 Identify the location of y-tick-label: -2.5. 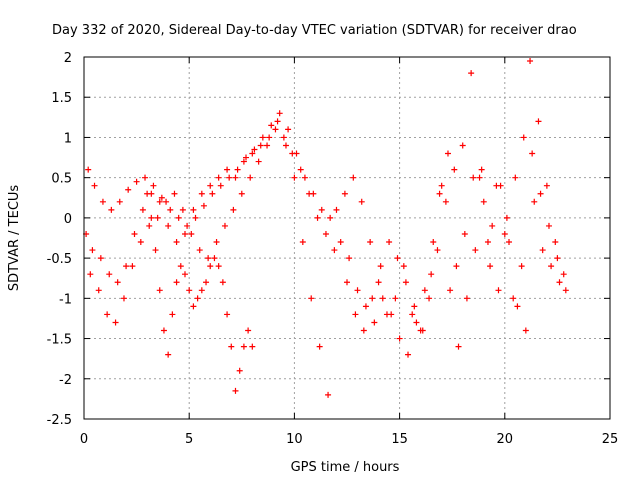
(59, 420).